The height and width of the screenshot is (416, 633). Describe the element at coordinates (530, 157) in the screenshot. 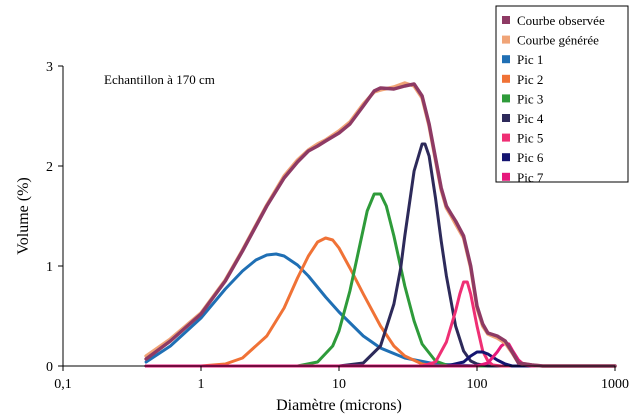

I see `legend-label: Pic 6` at that location.